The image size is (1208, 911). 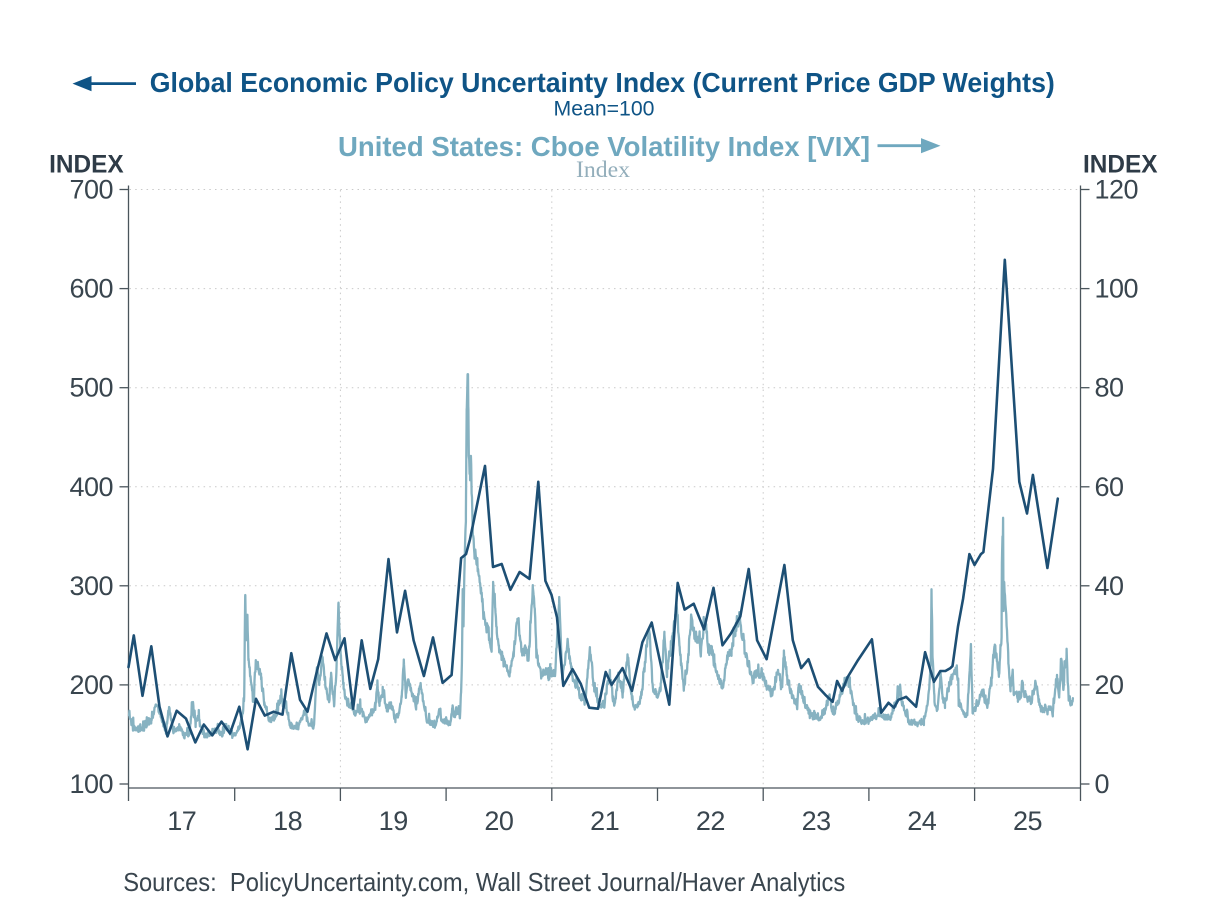 I want to click on svg-text: 24, so click(x=922, y=821).